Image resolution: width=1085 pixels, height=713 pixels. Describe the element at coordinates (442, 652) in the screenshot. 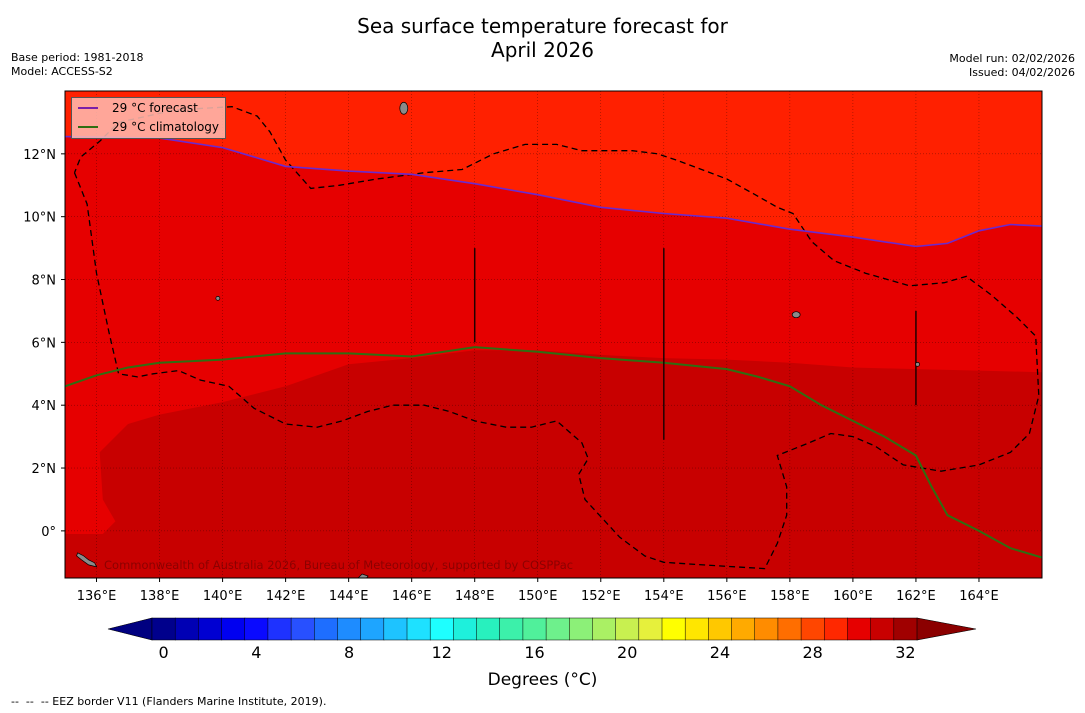

I see `colorbar-tick-label: 12` at that location.